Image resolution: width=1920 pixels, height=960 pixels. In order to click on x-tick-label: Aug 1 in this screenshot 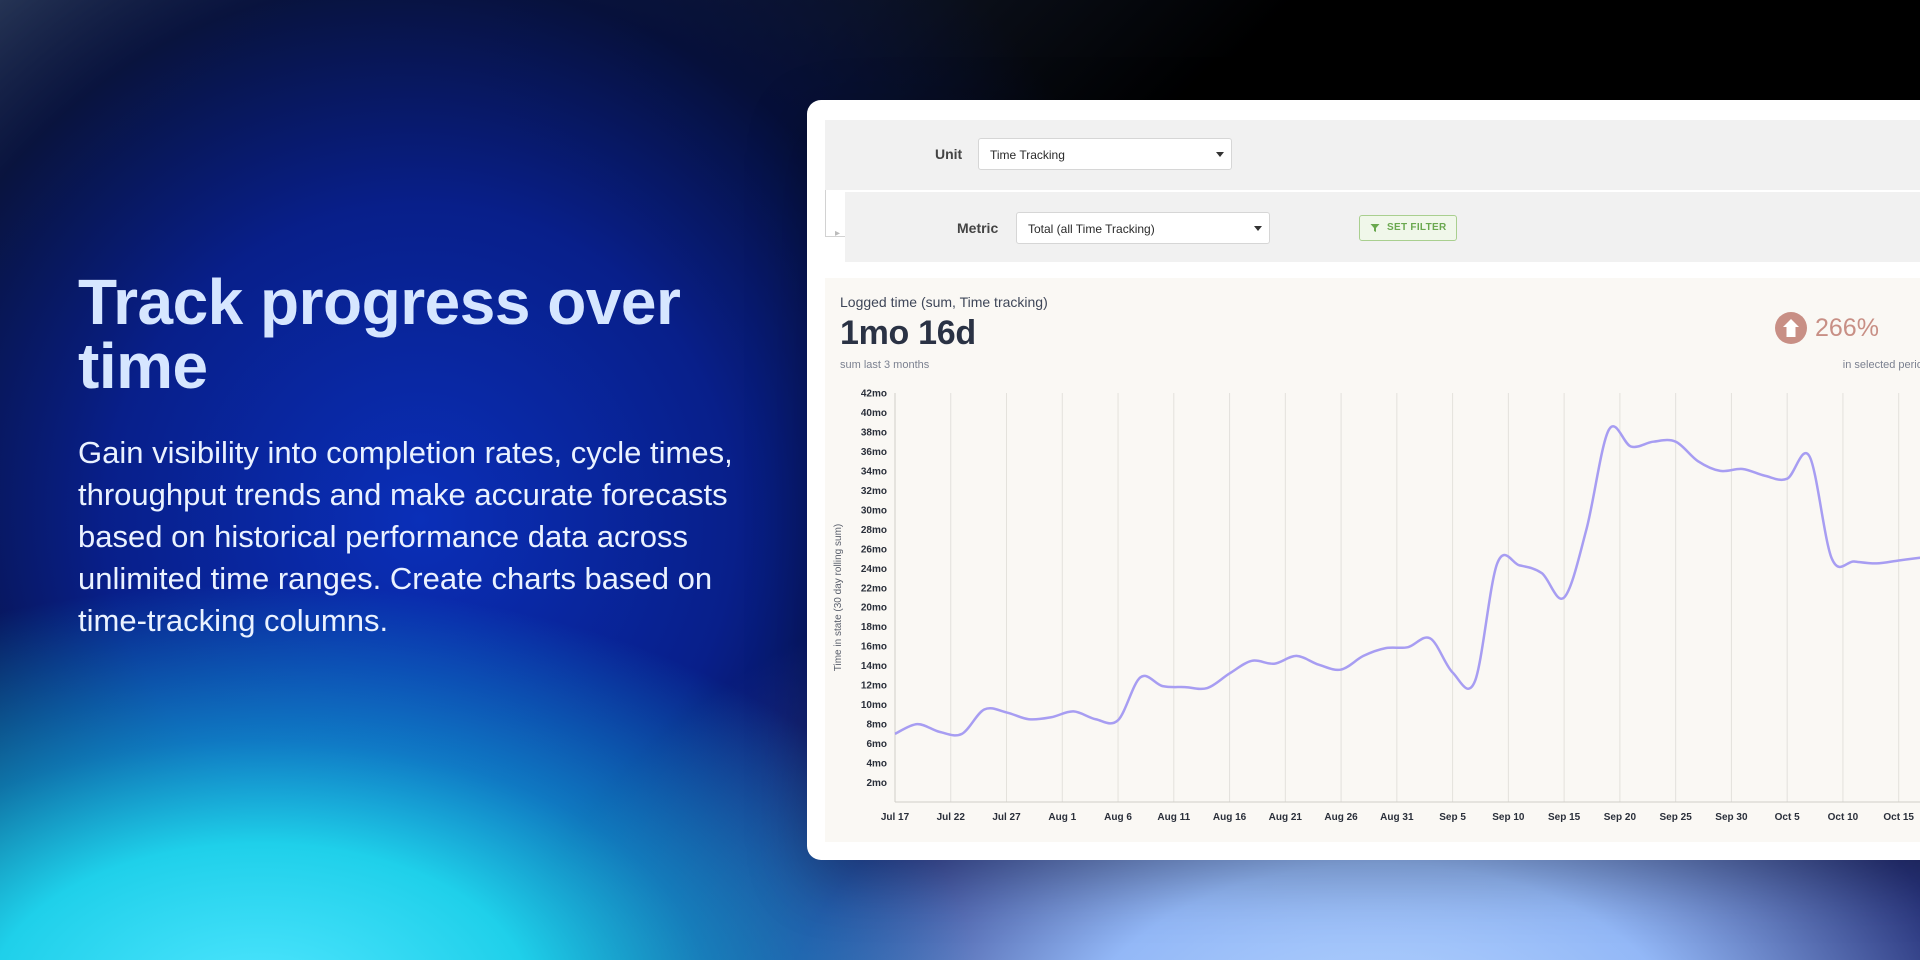, I will do `click(1062, 817)`.